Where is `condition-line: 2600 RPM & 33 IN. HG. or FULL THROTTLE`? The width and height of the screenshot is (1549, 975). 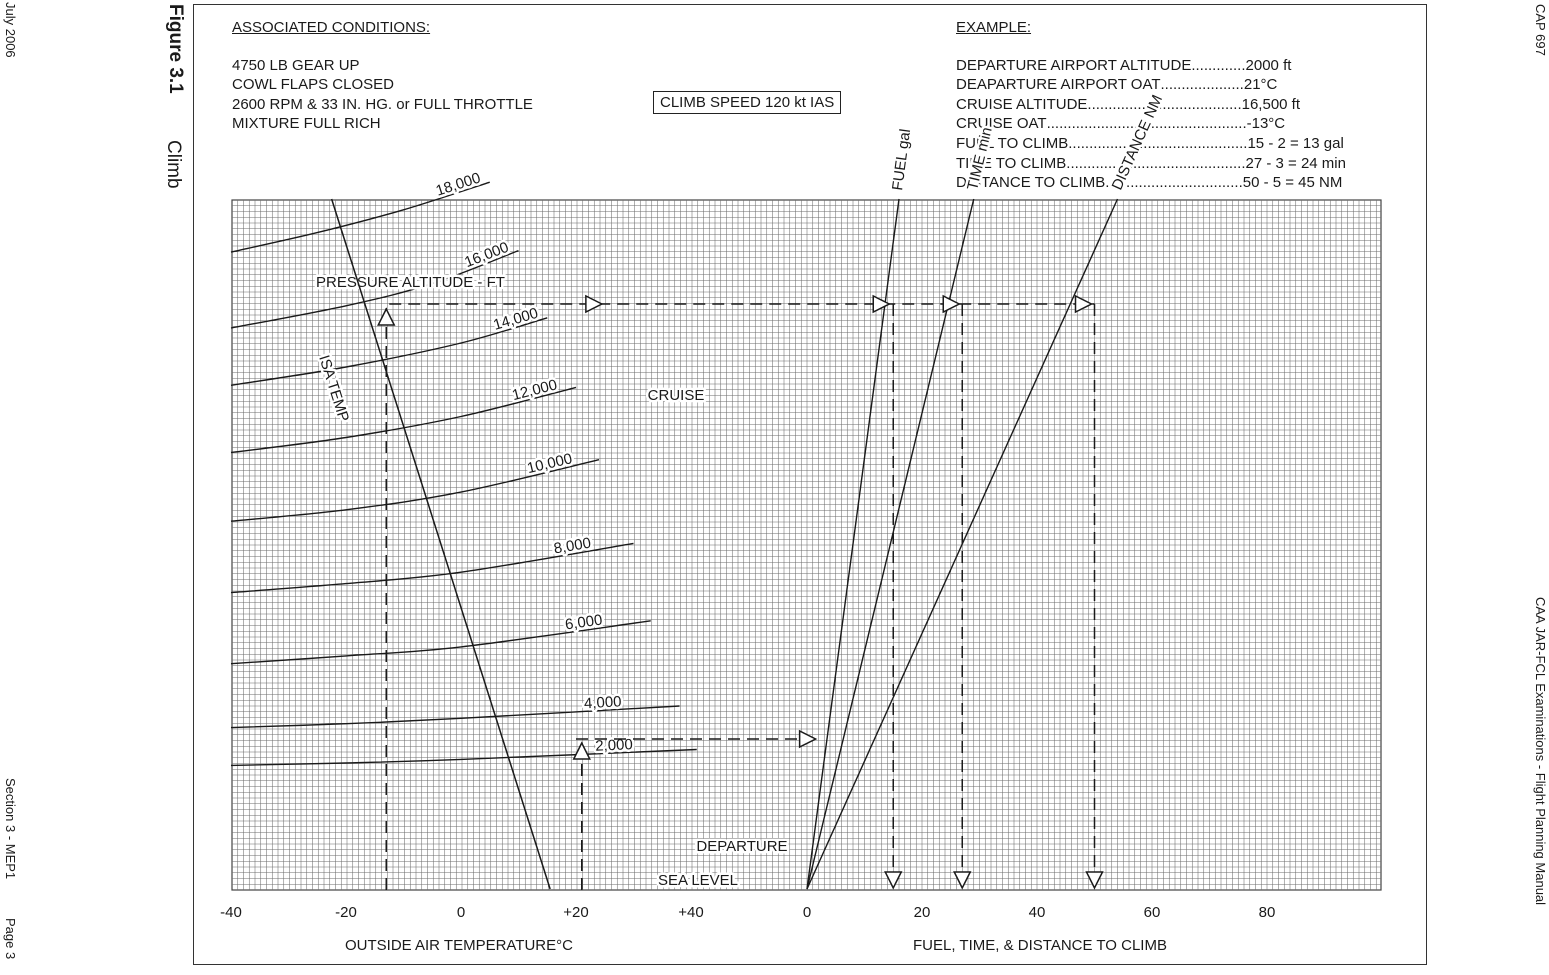
condition-line: 2600 RPM & 33 IN. HG. or FULL THROTTLE is located at coordinates (382, 104).